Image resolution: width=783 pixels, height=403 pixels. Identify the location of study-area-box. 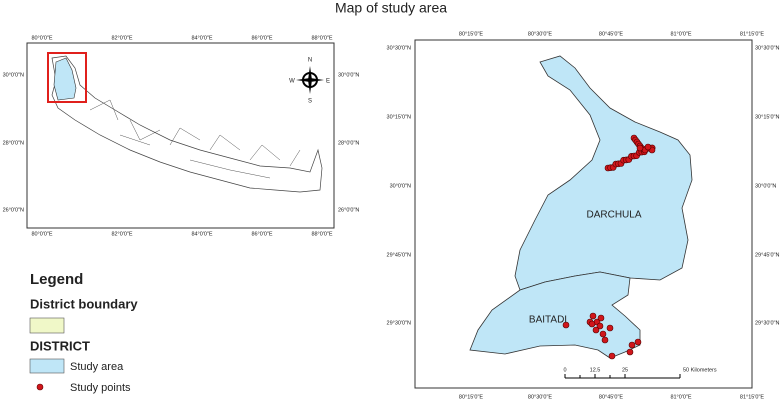
(67, 77).